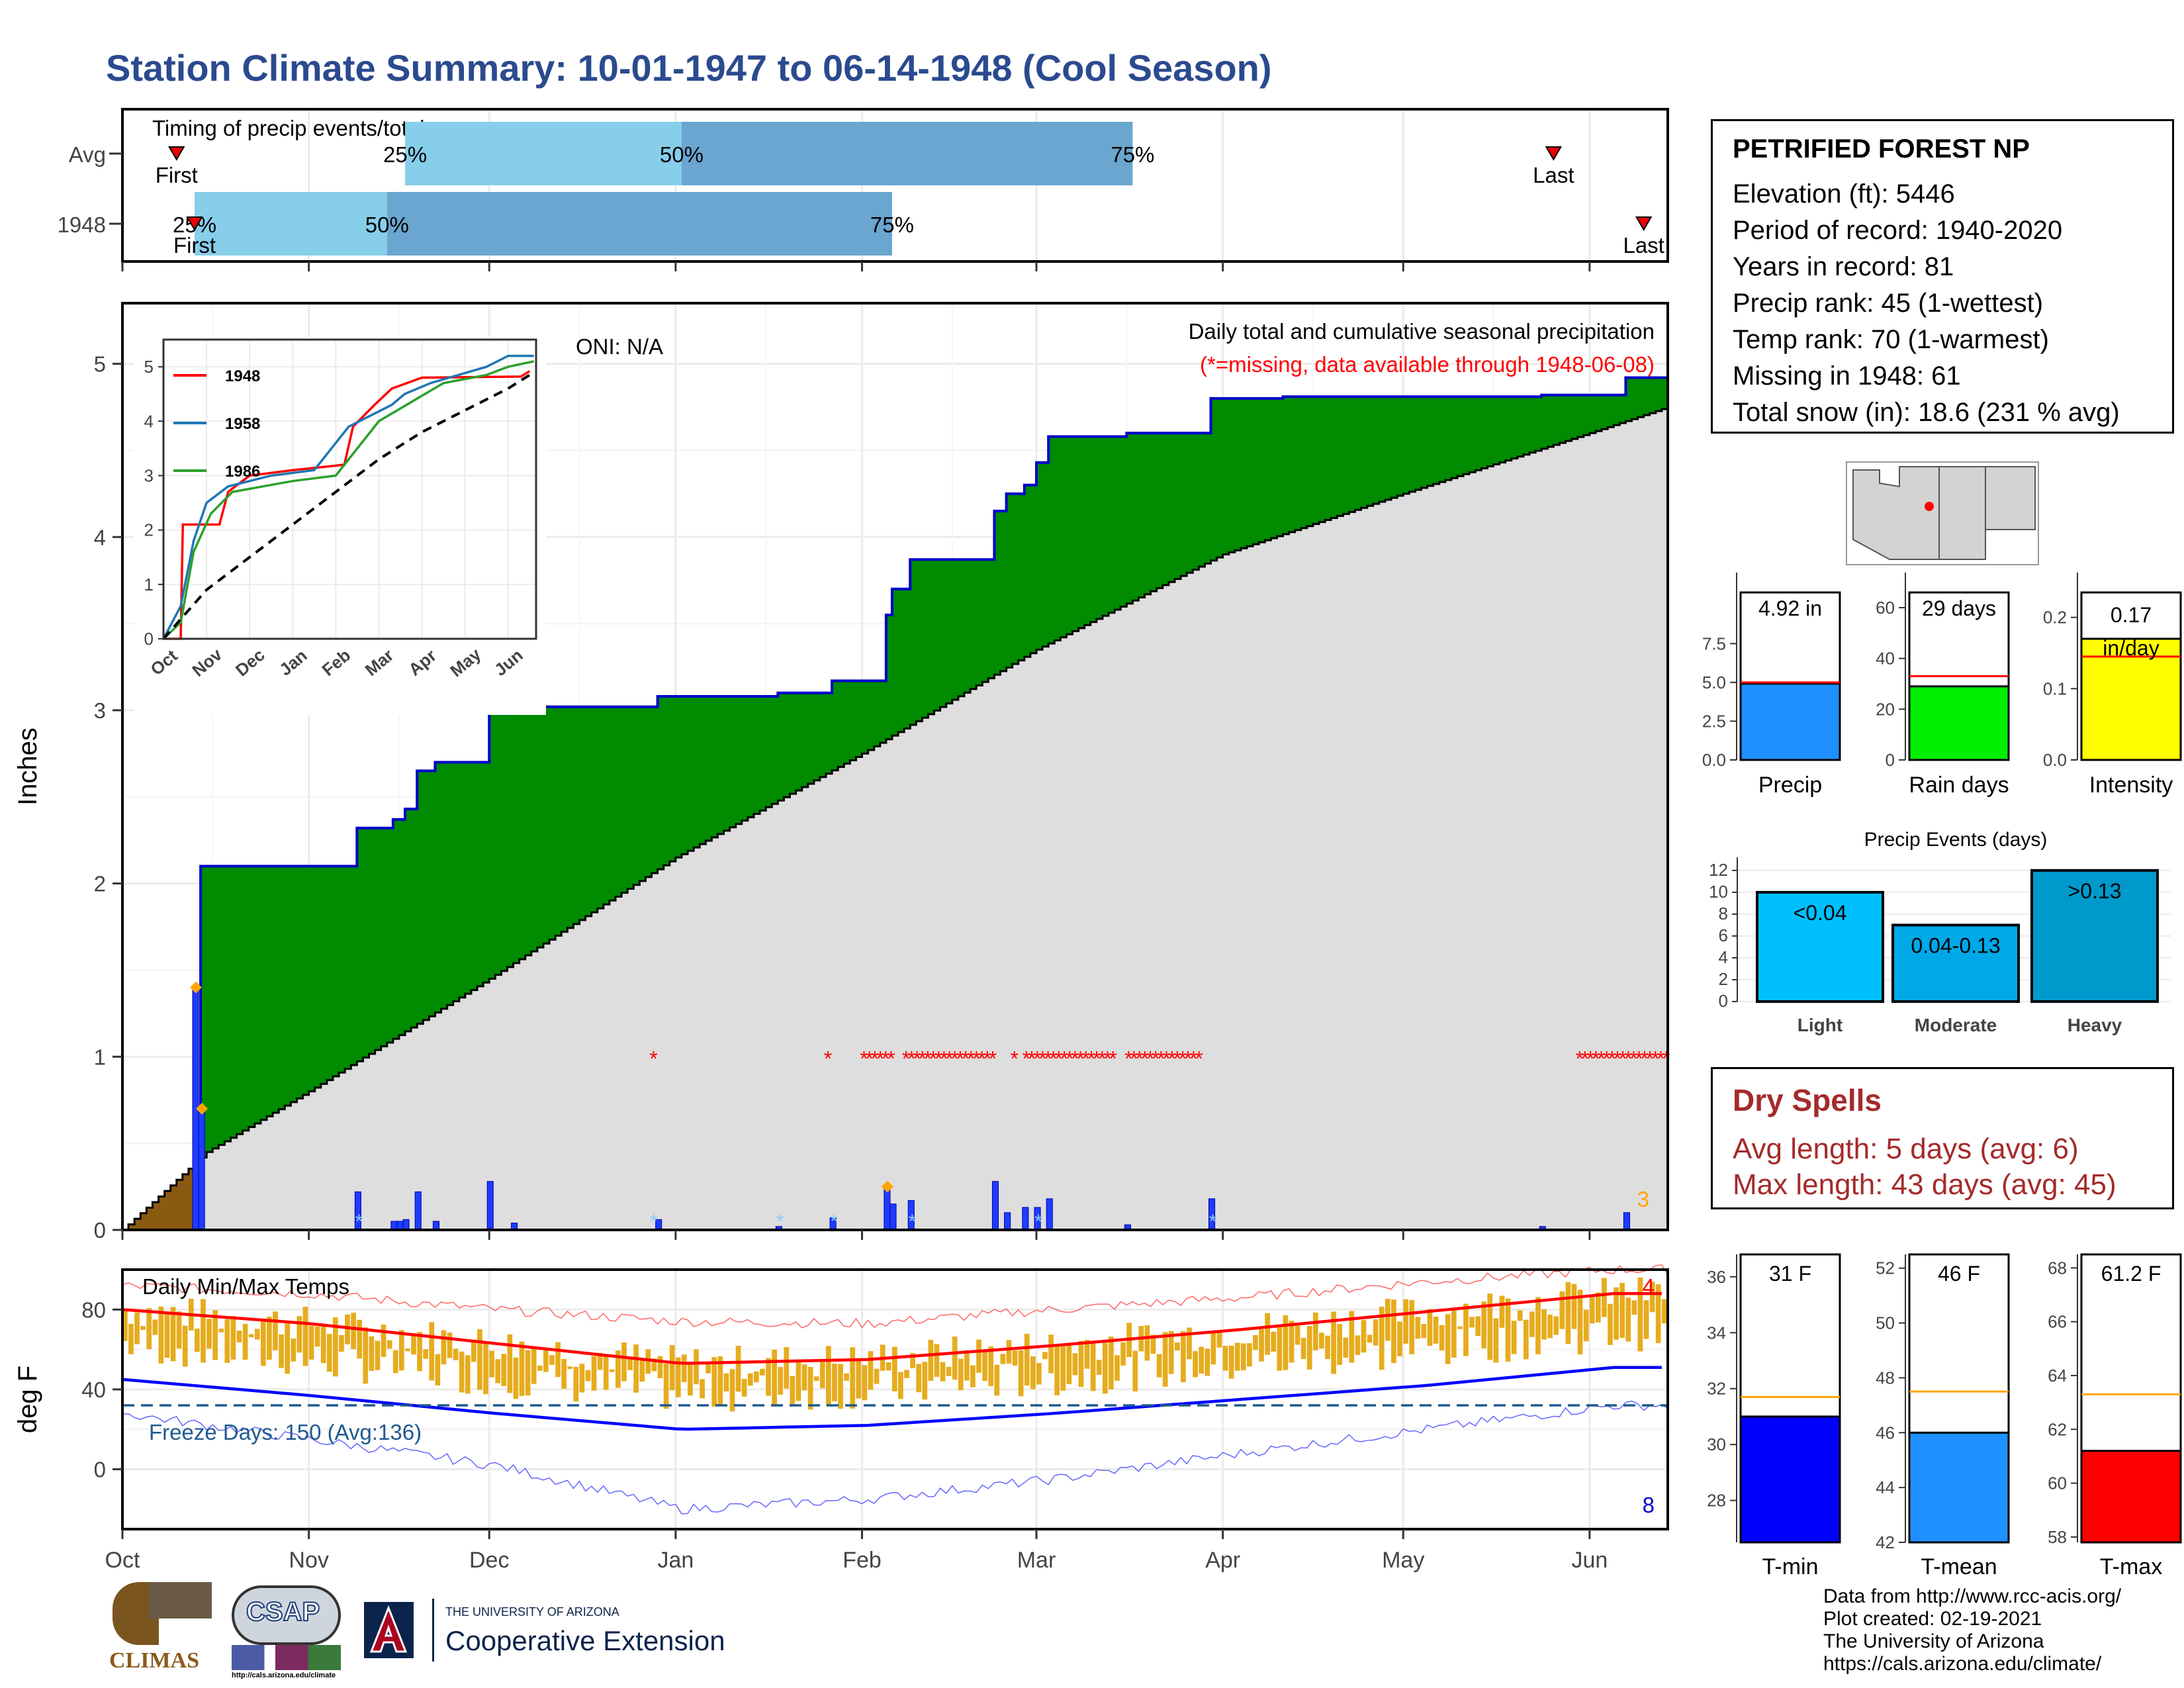 This screenshot has width=2184, height=1688. What do you see at coordinates (405, 154) in the screenshot?
I see `pct-label: 25%` at bounding box center [405, 154].